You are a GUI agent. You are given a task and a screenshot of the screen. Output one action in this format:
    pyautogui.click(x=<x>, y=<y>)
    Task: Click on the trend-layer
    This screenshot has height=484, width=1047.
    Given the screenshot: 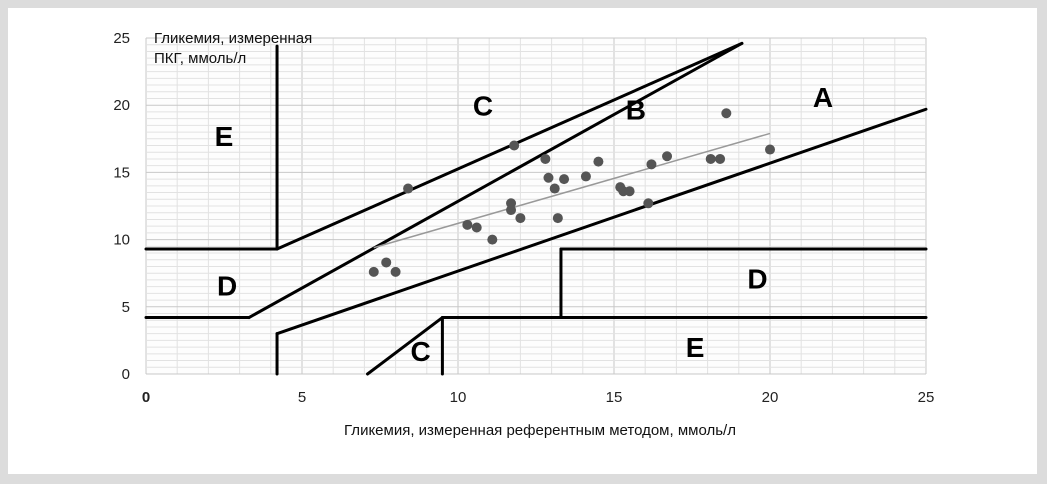 What is the action you would take?
    pyautogui.click(x=572, y=190)
    